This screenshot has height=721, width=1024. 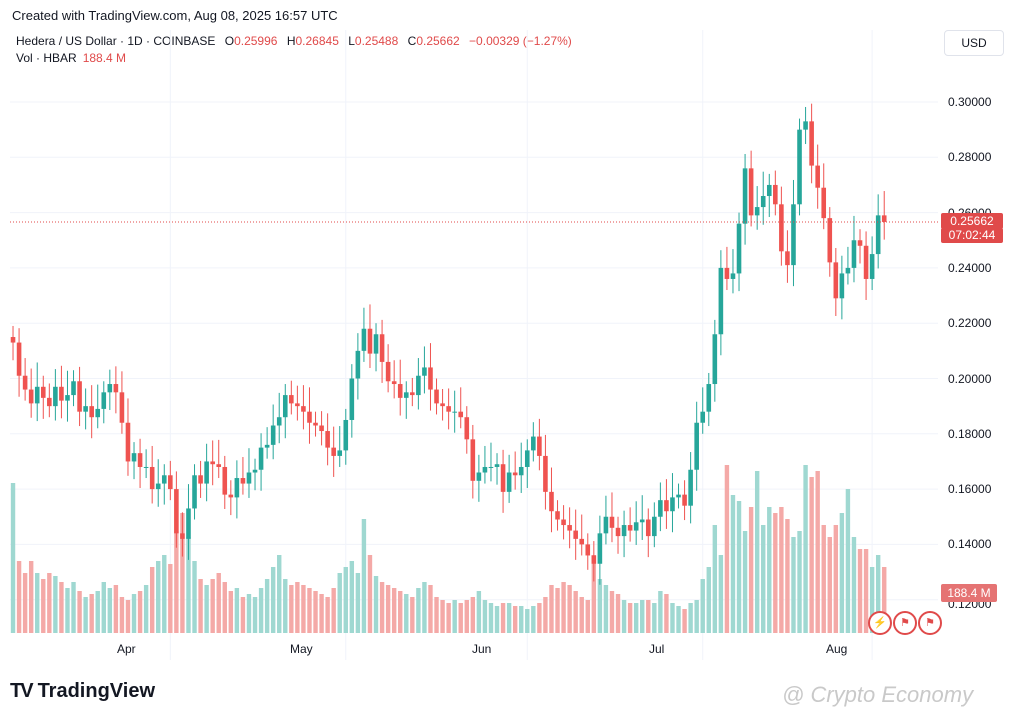 I want to click on watermark: @ Crypto Economy, so click(x=878, y=694).